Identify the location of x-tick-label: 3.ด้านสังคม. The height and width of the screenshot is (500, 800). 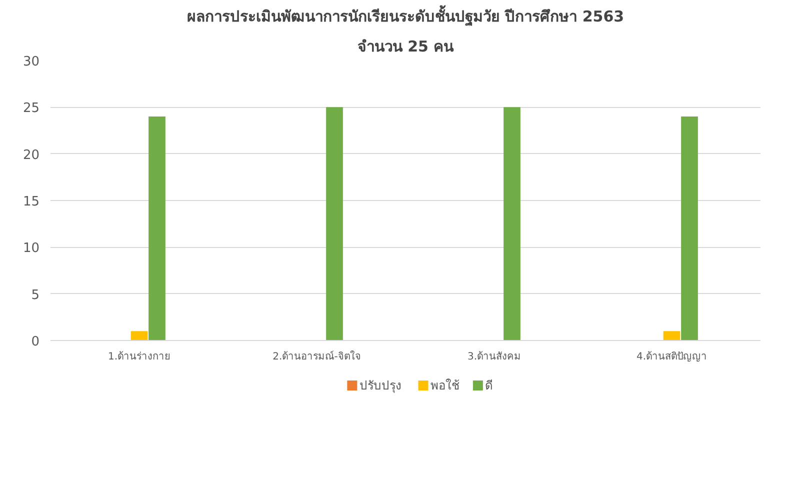
(494, 356).